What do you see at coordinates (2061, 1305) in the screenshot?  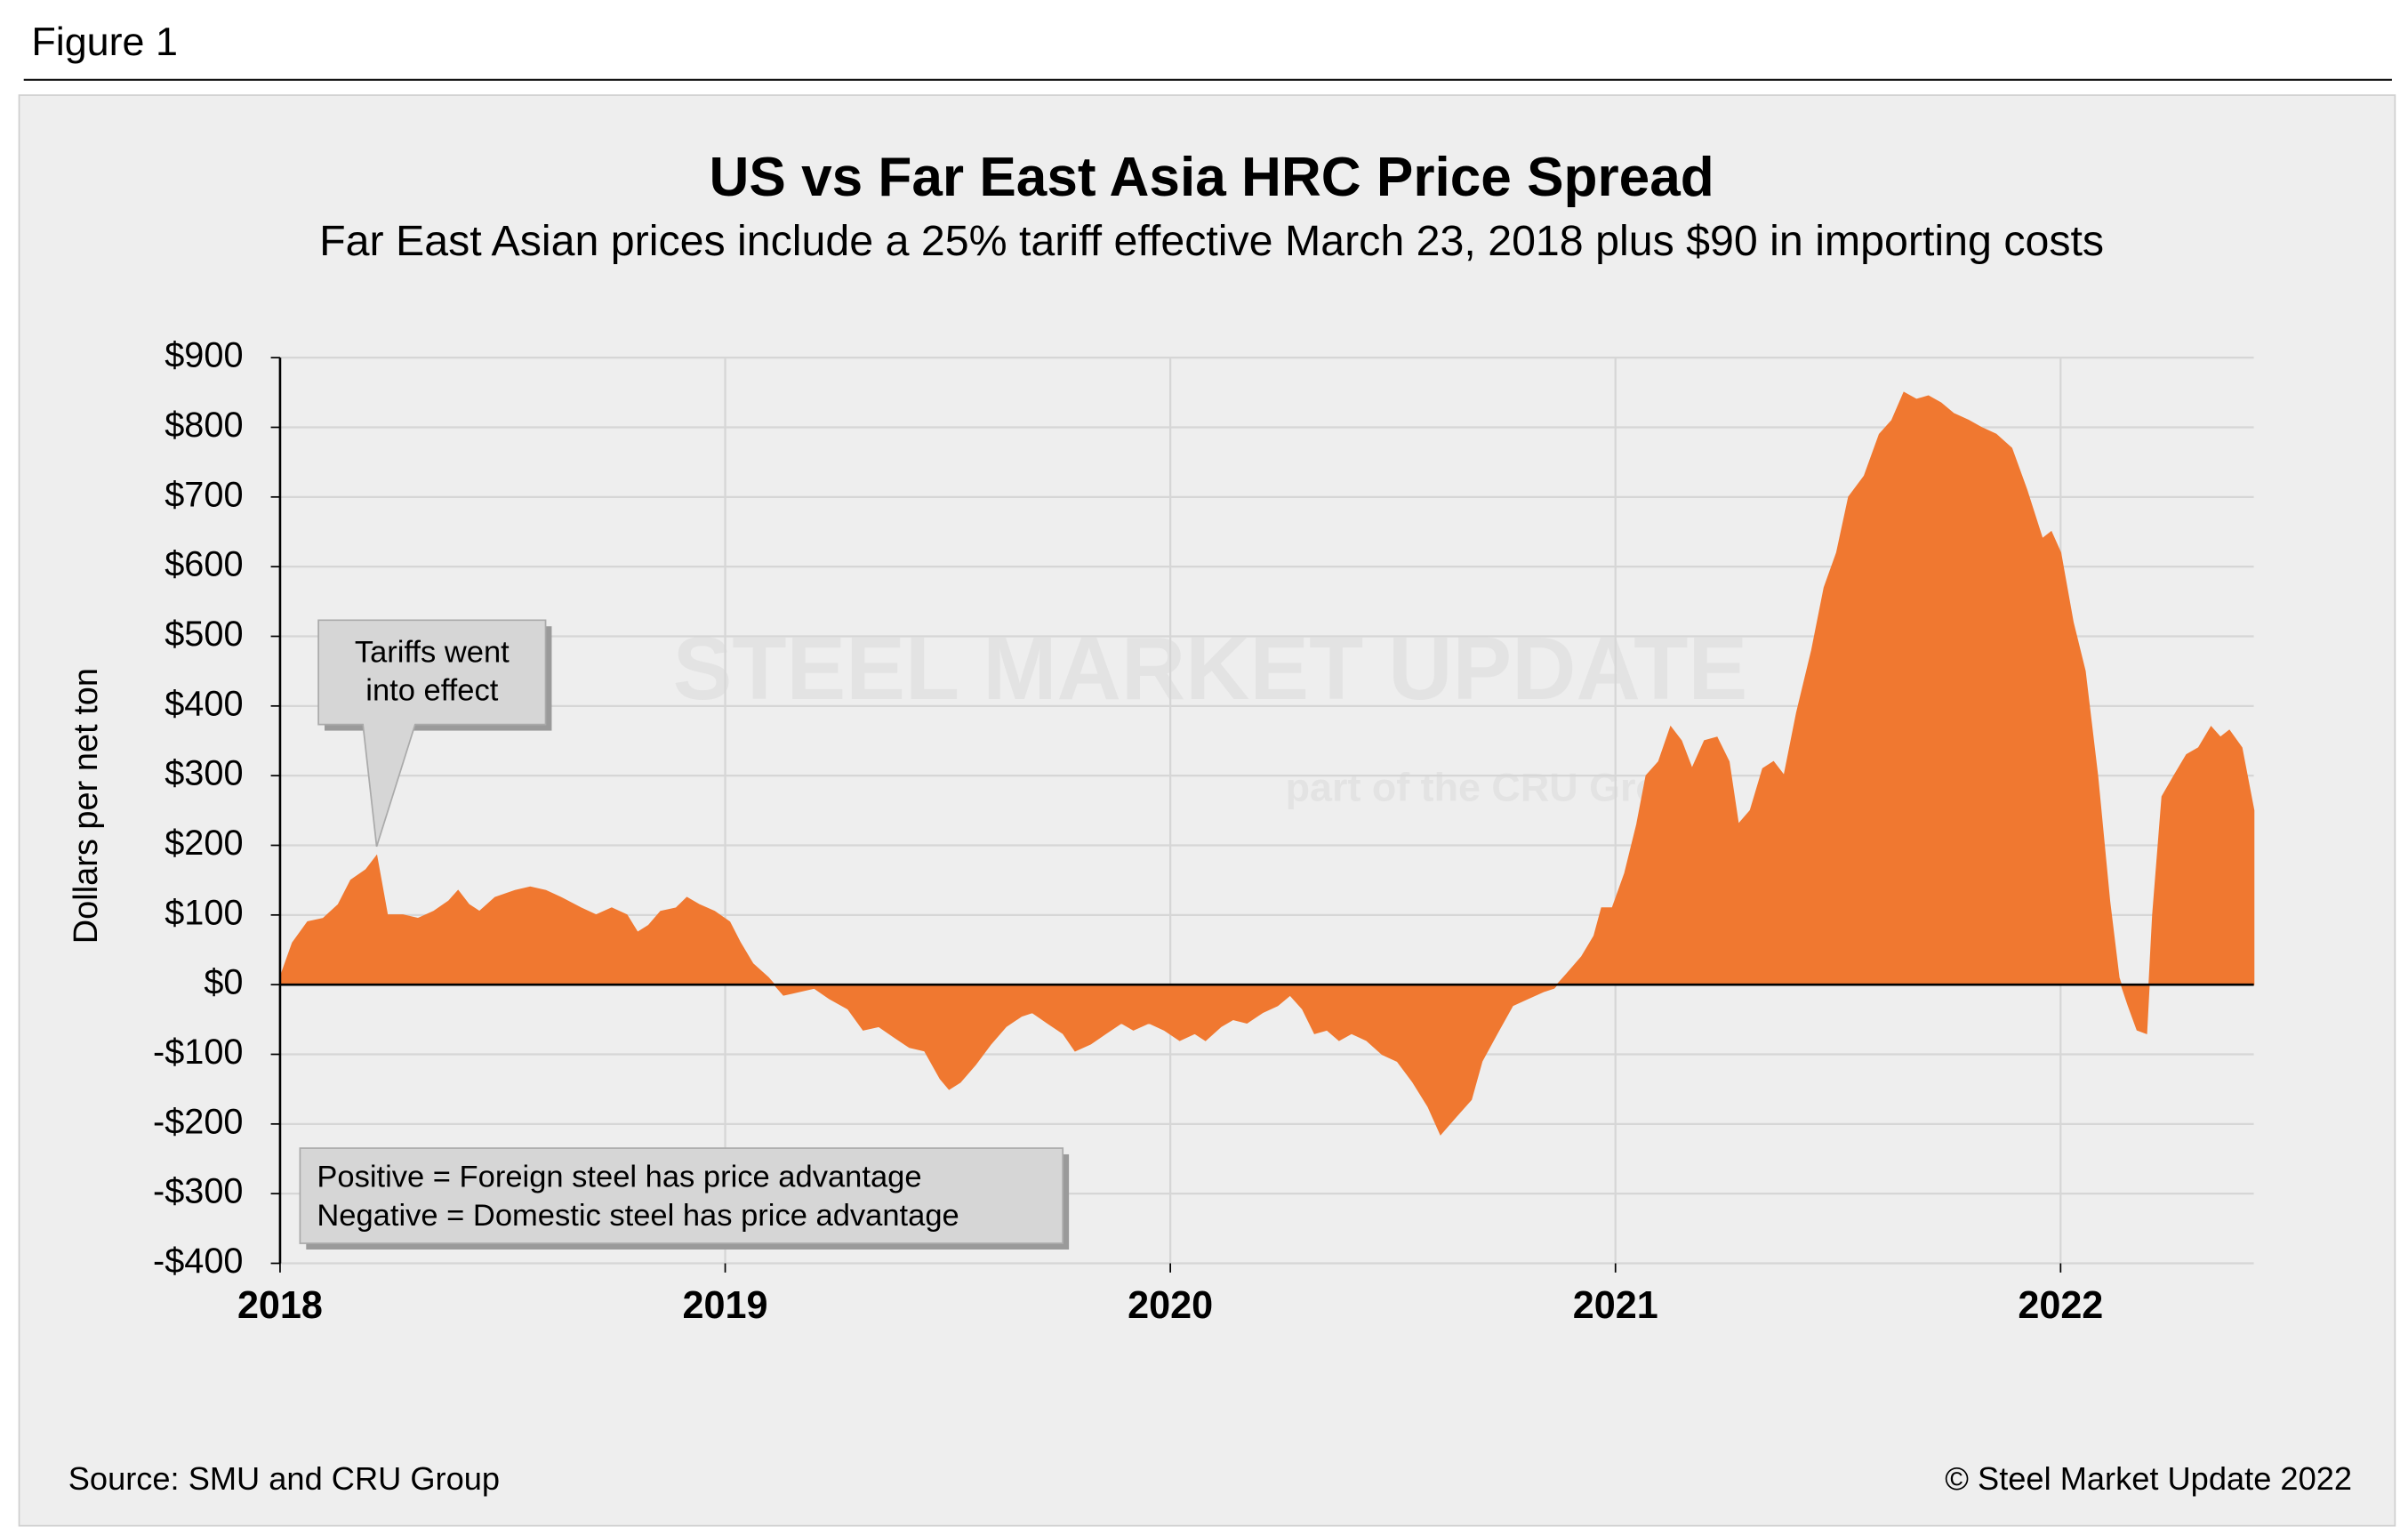 I see `x-tick-label: 2022` at bounding box center [2061, 1305].